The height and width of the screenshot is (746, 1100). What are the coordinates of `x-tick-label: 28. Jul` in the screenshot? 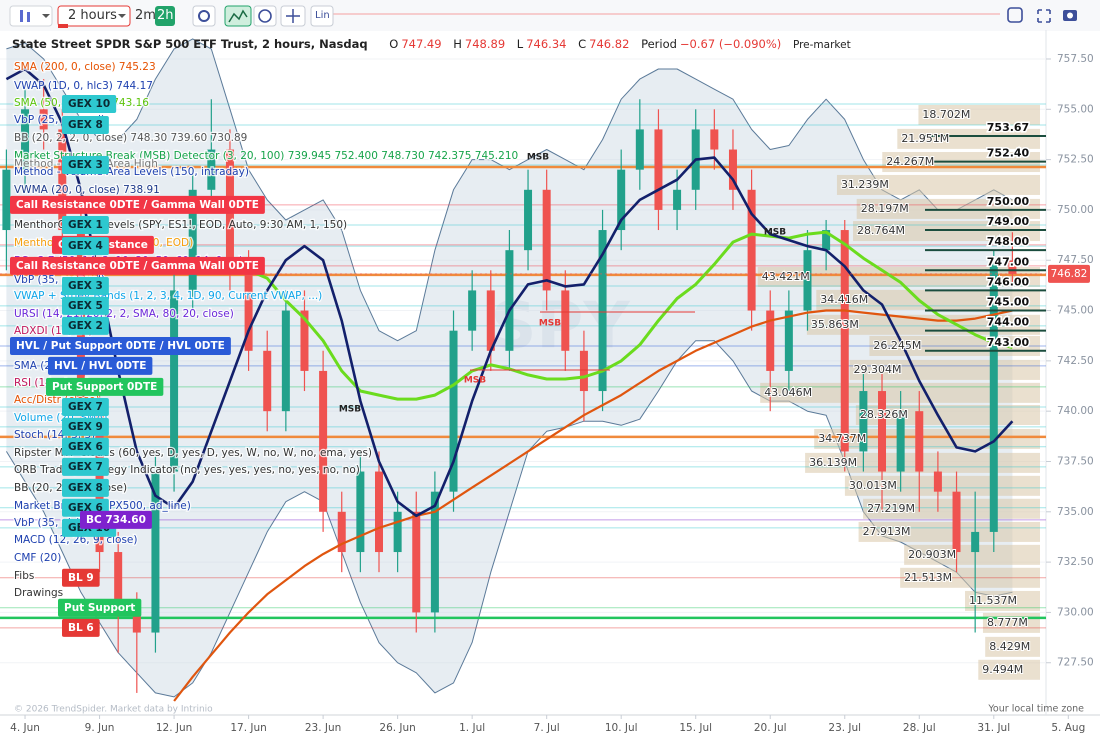 It's located at (919, 728).